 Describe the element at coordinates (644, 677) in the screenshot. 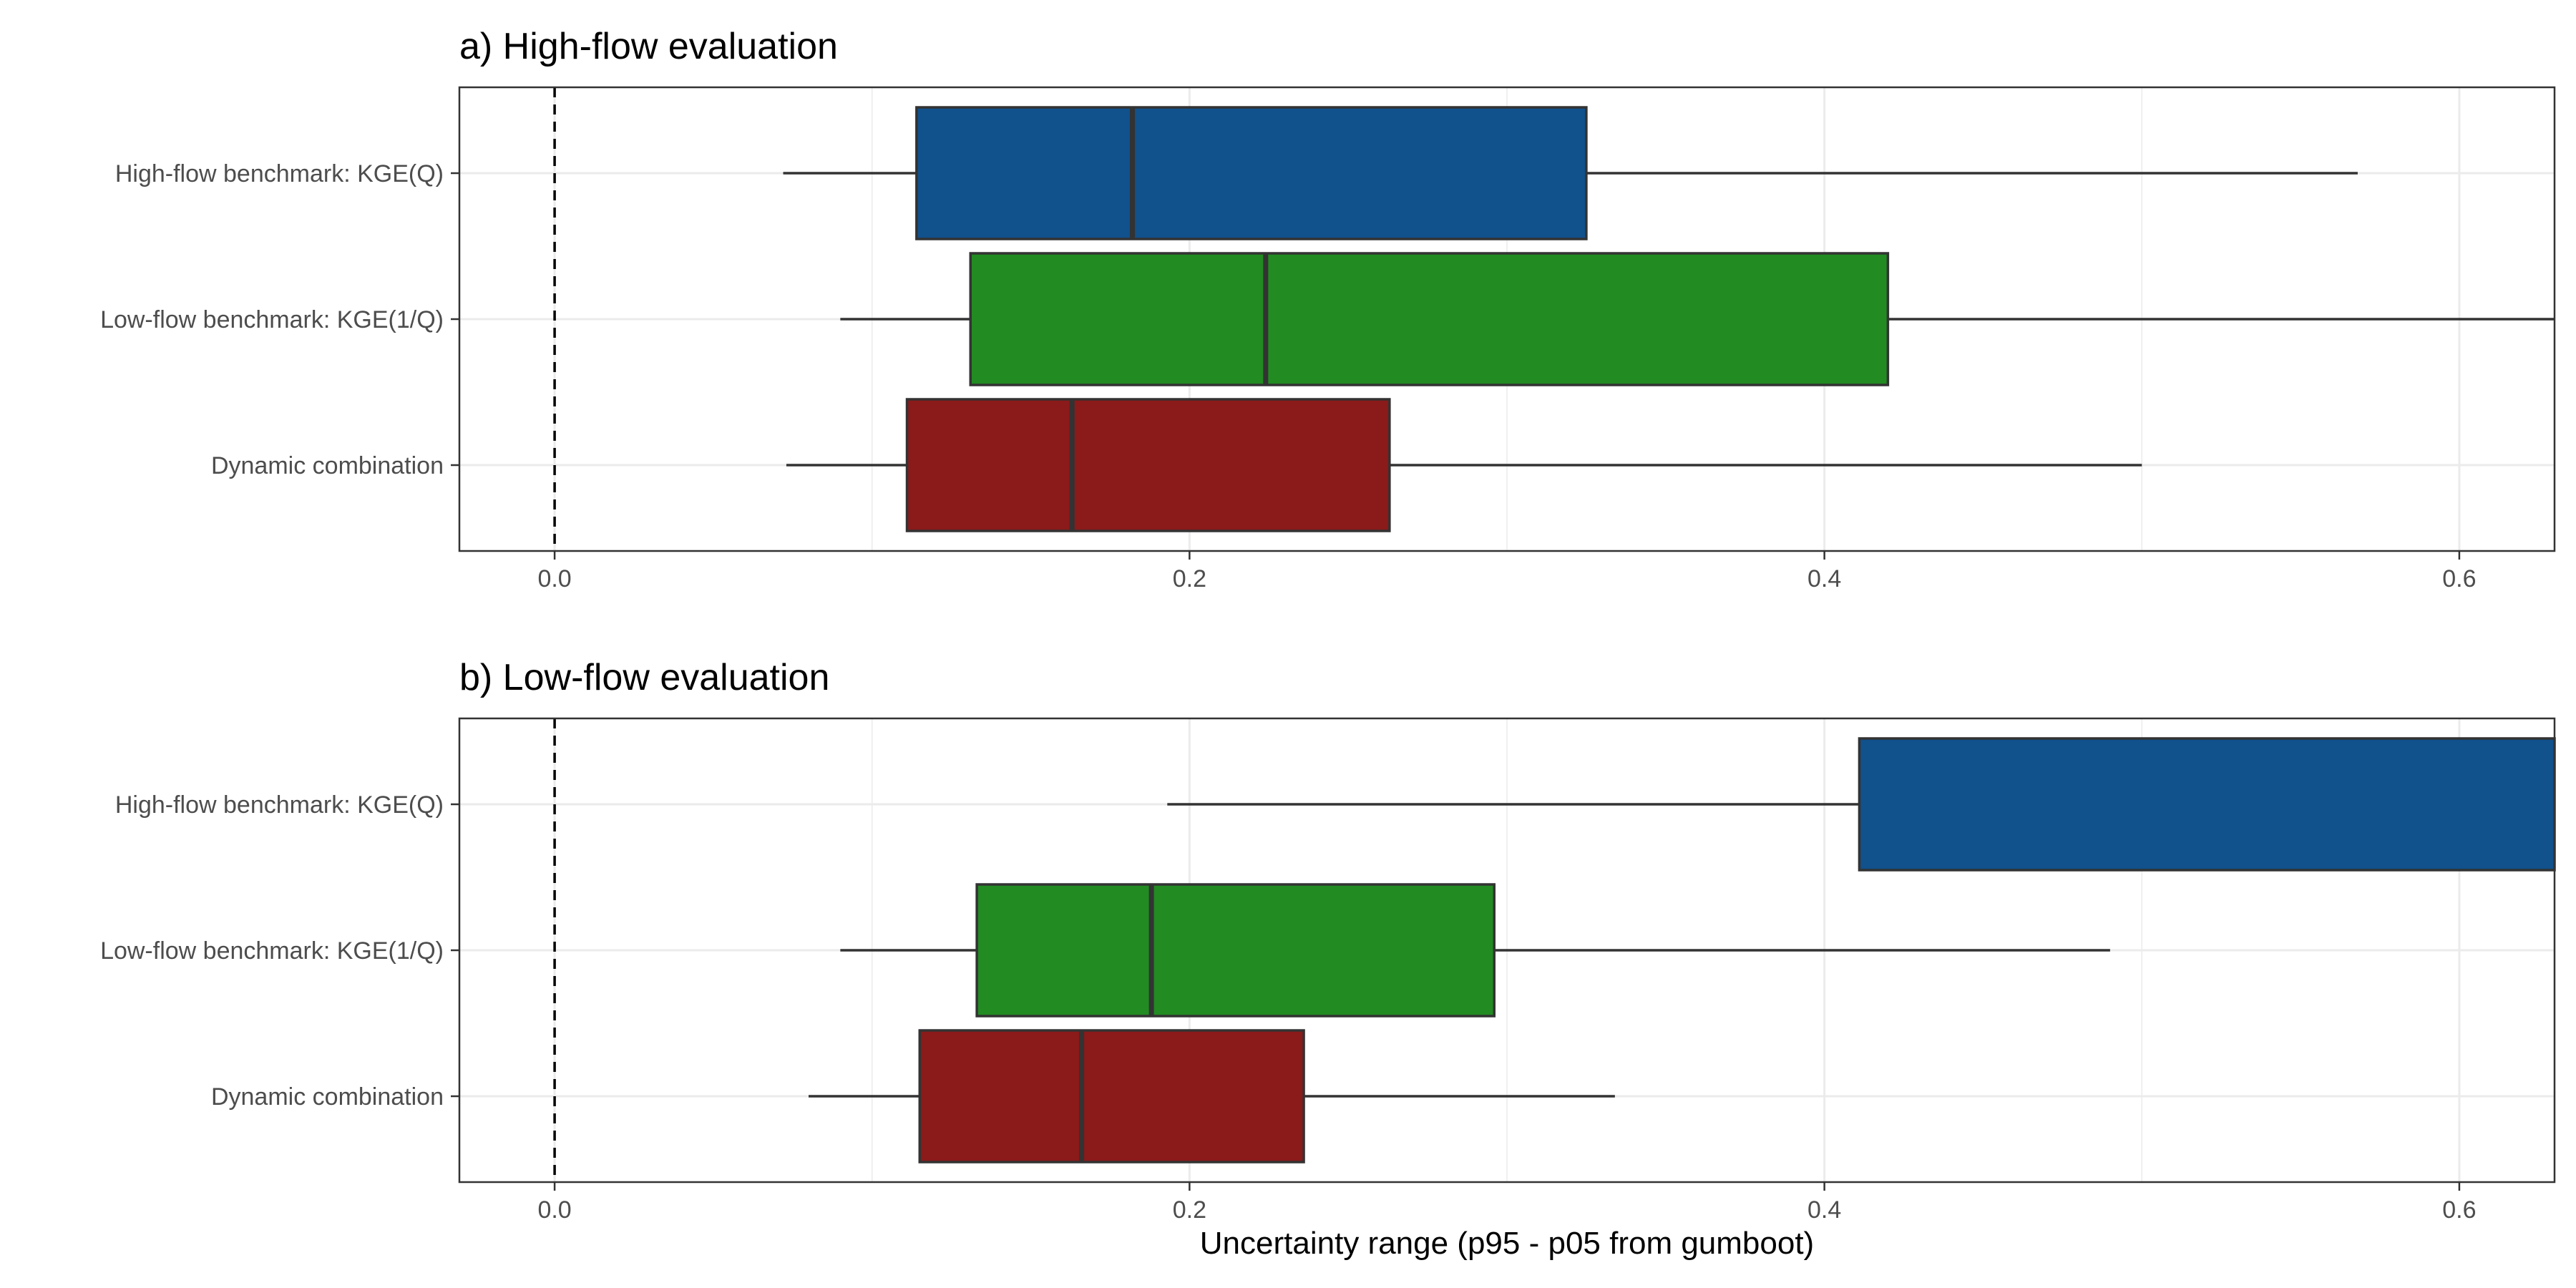

I see `panel-b-title: b) Low-flow evaluation` at that location.